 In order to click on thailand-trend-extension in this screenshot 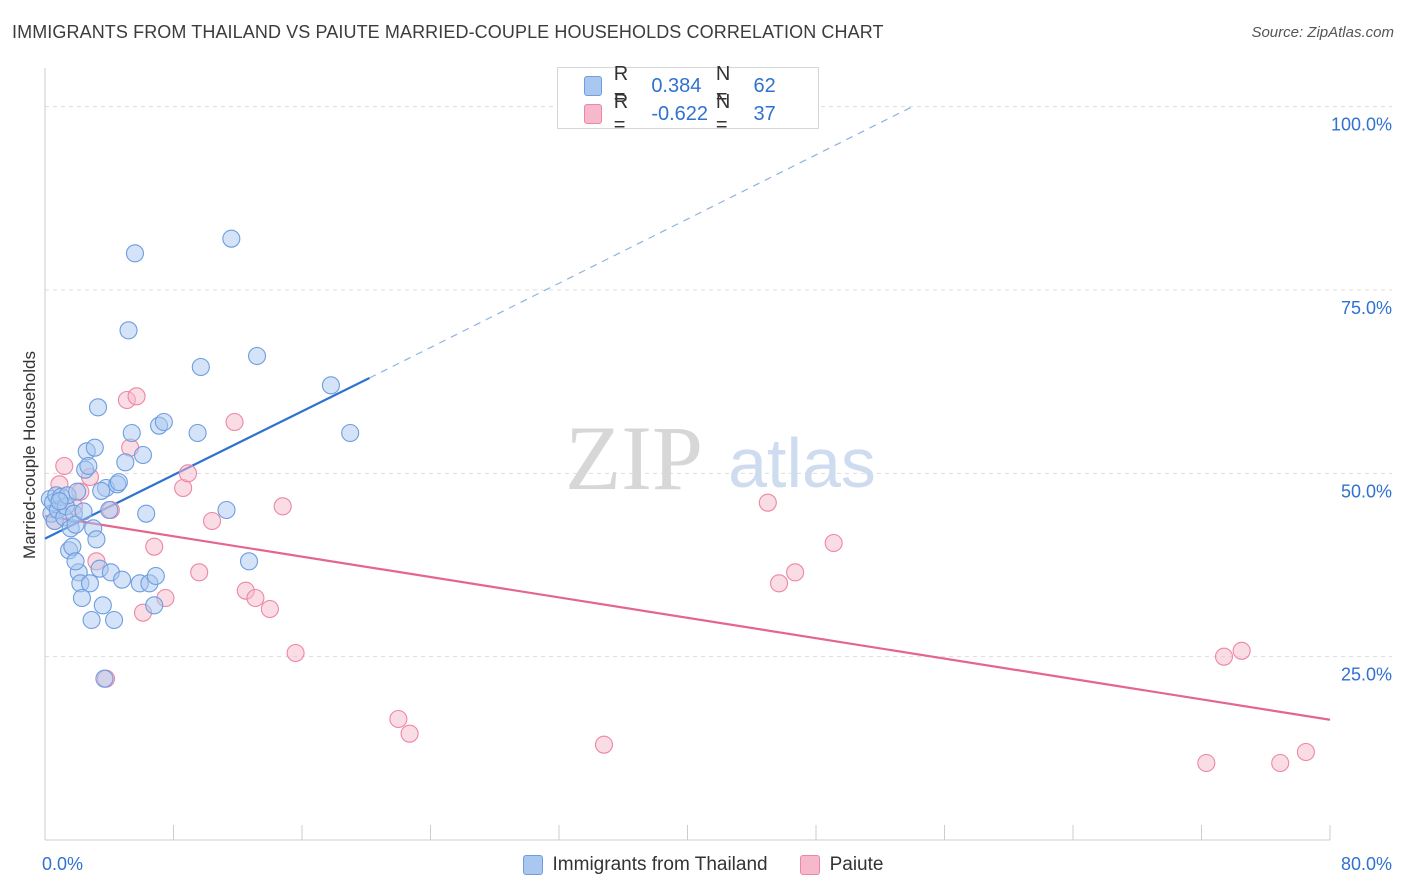, I will do `click(641, 242)`.